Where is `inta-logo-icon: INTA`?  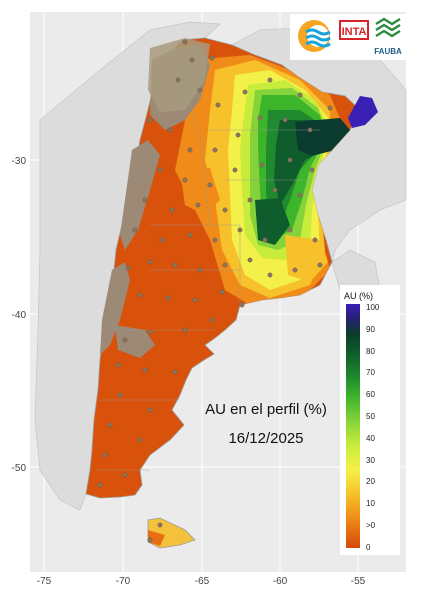
inta-logo-icon: INTA is located at coordinates (354, 30).